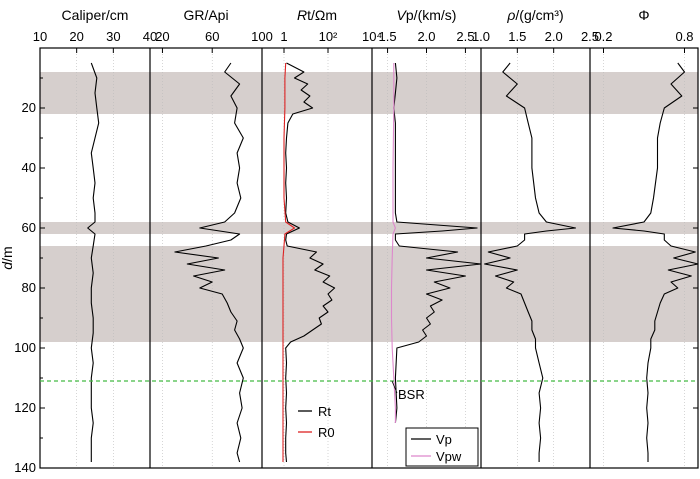 The height and width of the screenshot is (479, 700). What do you see at coordinates (29, 287) in the screenshot?
I see `depth-tick-label: 80` at bounding box center [29, 287].